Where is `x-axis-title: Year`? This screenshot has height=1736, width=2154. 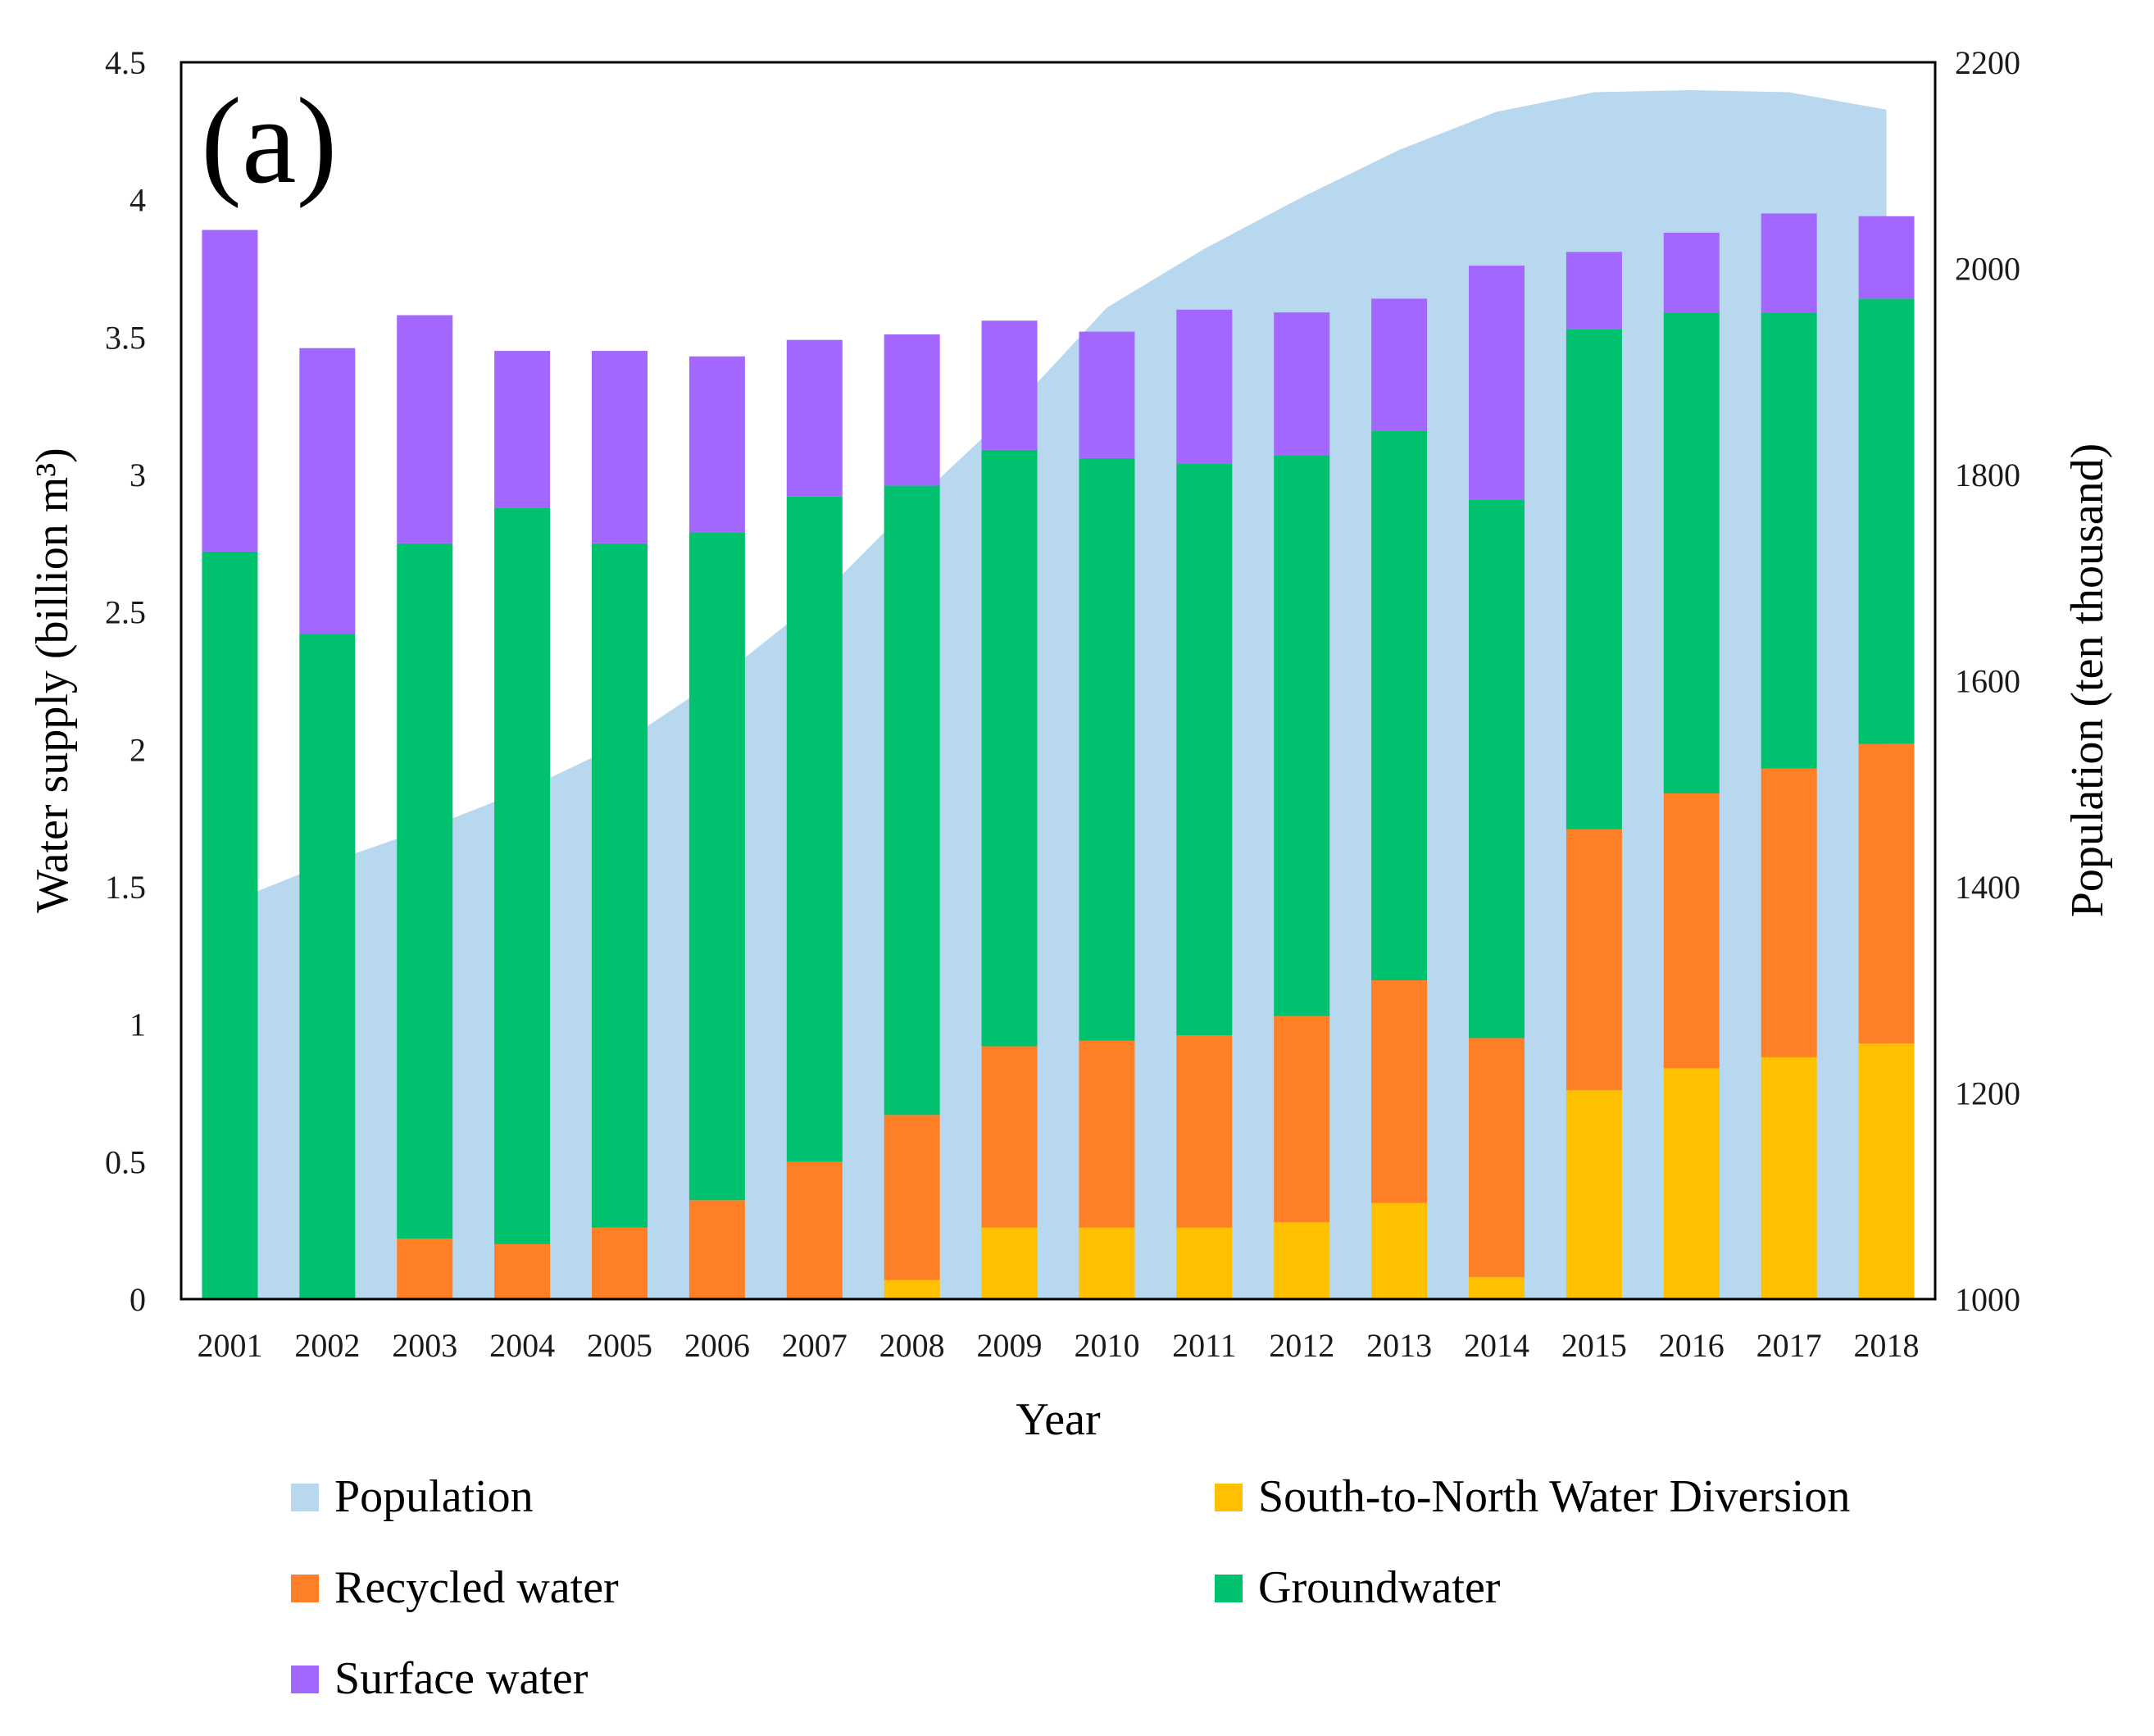
x-axis-title: Year is located at coordinates (1058, 1419).